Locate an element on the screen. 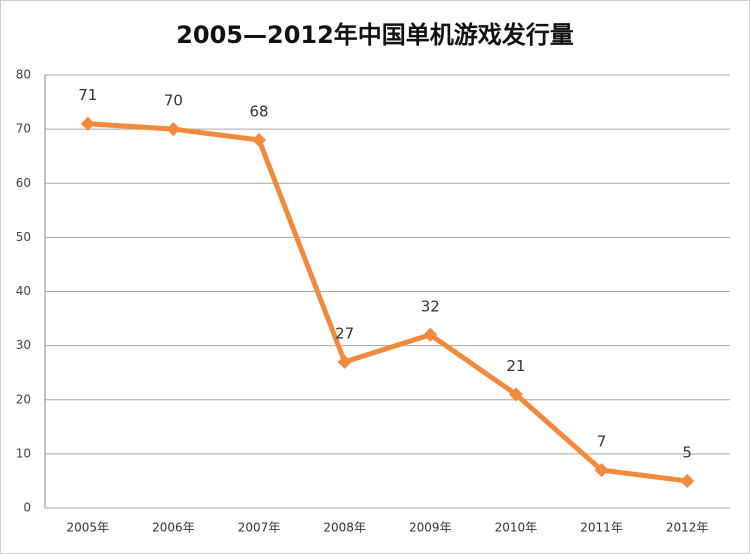  data-label: 68 is located at coordinates (259, 111).